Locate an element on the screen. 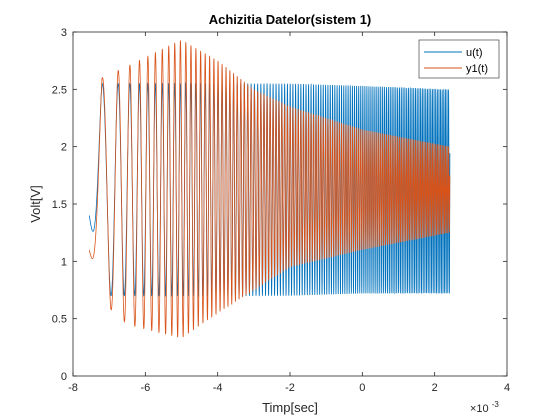 The image size is (560, 420). x-exponent-base: ×10 is located at coordinates (479, 409).